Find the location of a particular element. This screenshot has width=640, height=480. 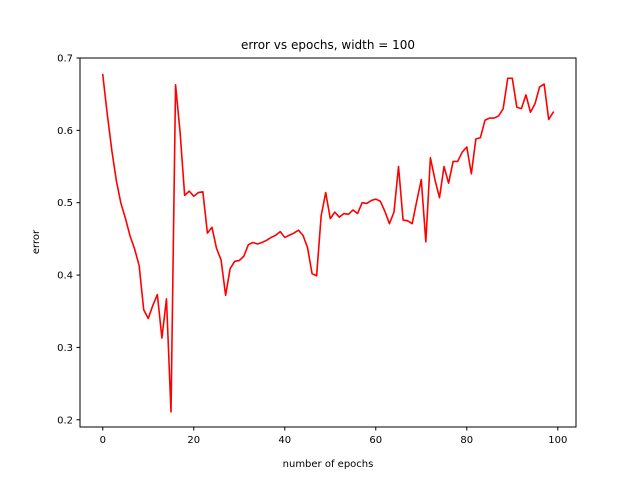

x-tick-label: 20 is located at coordinates (193, 440).